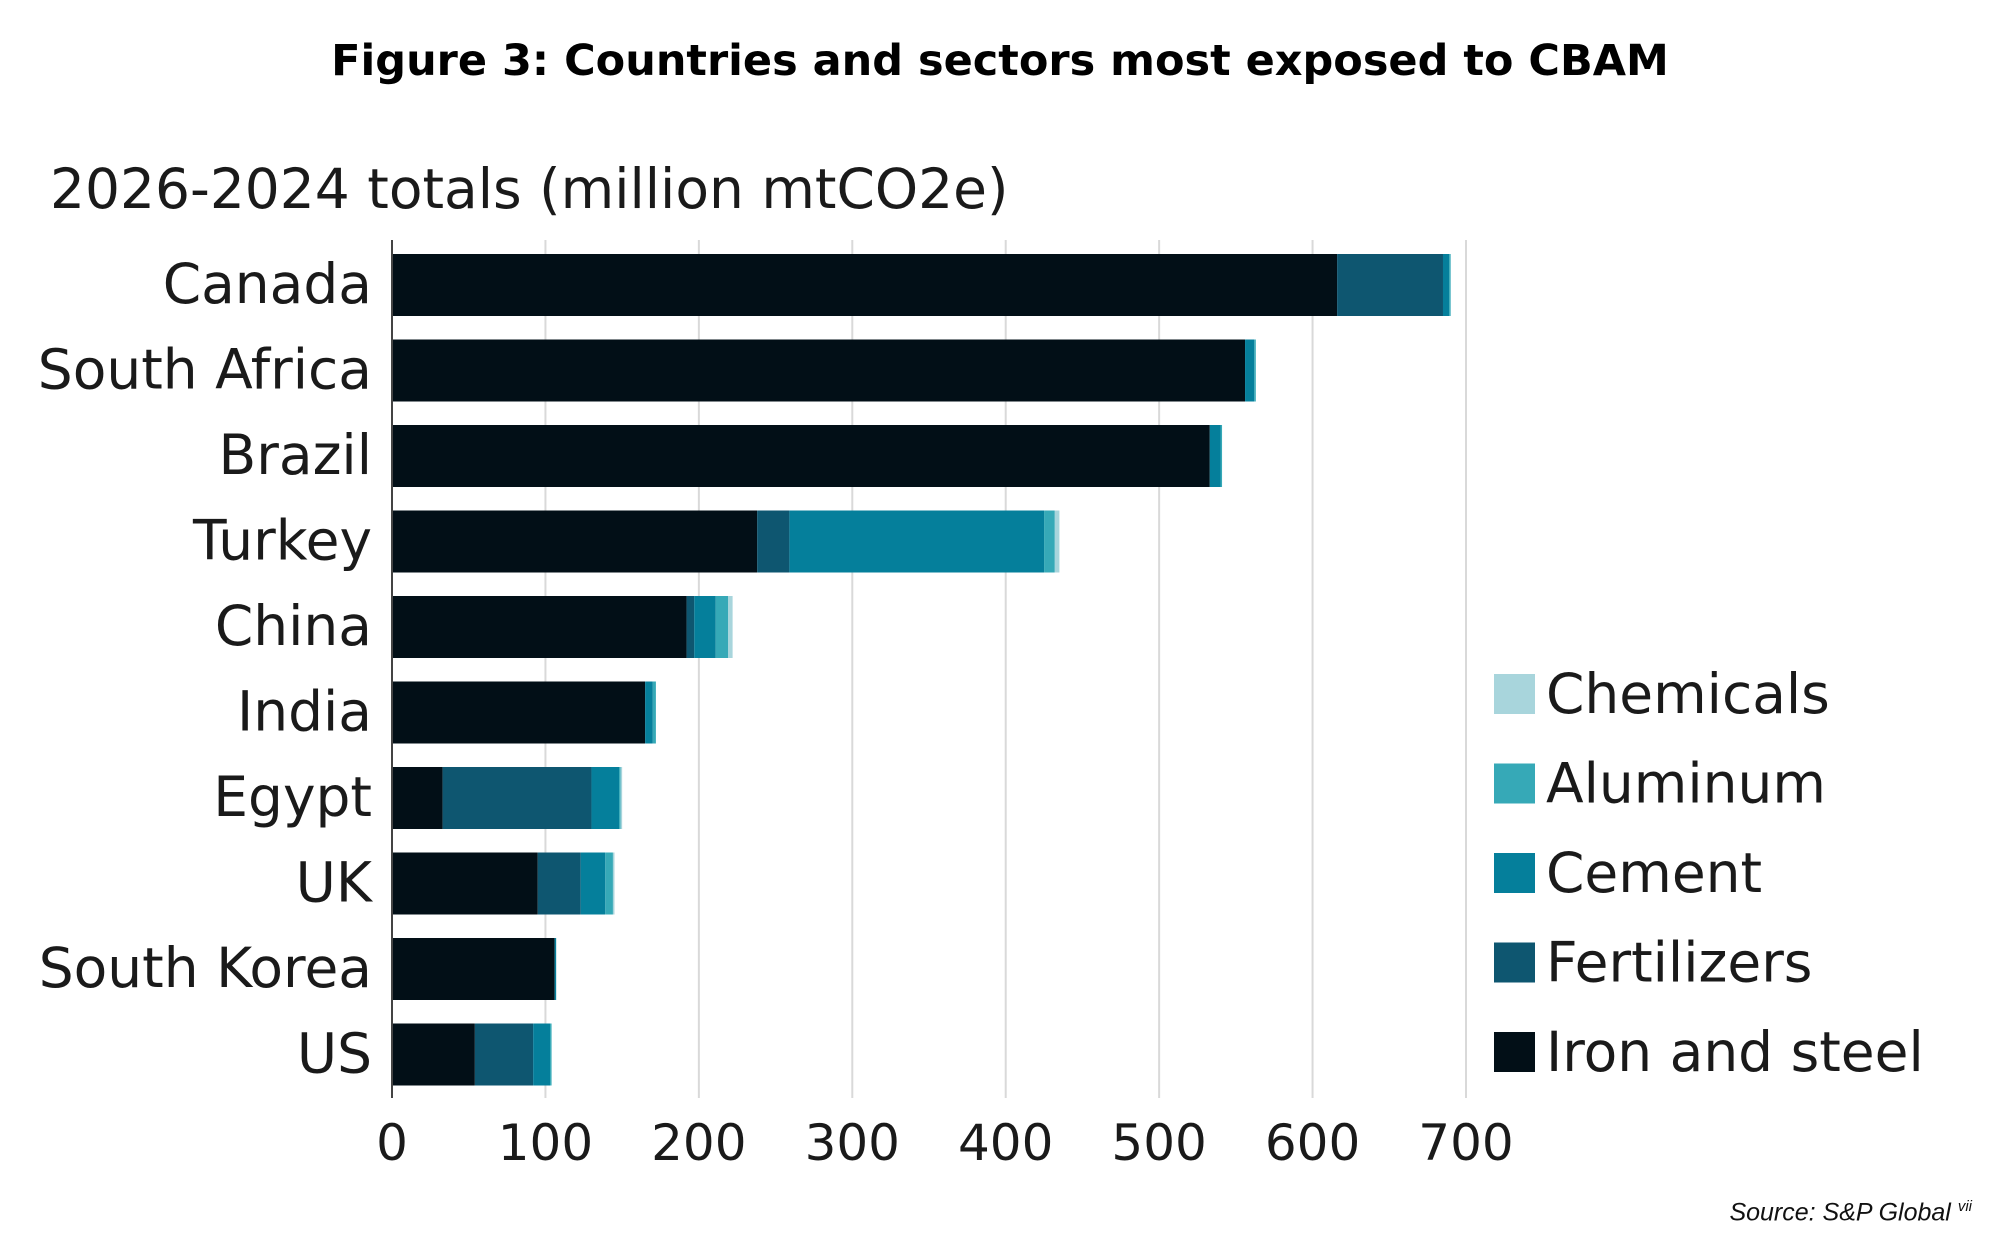 The image size is (2000, 1244). What do you see at coordinates (852, 1143) in the screenshot?
I see `x-tick-label: 300` at bounding box center [852, 1143].